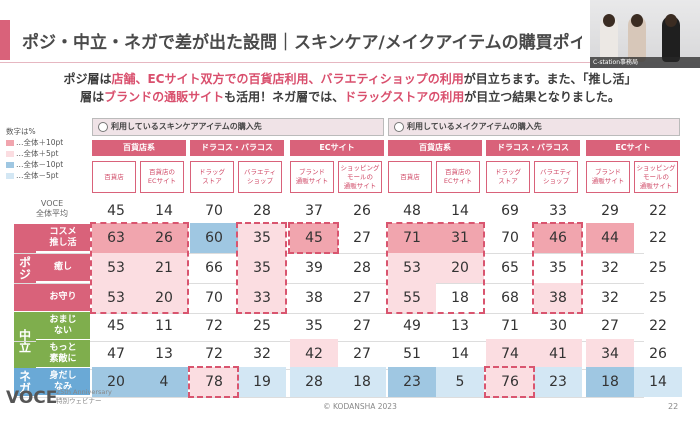  Describe the element at coordinates (510, 354) in the screenshot. I see `table-cell: 74` at that location.